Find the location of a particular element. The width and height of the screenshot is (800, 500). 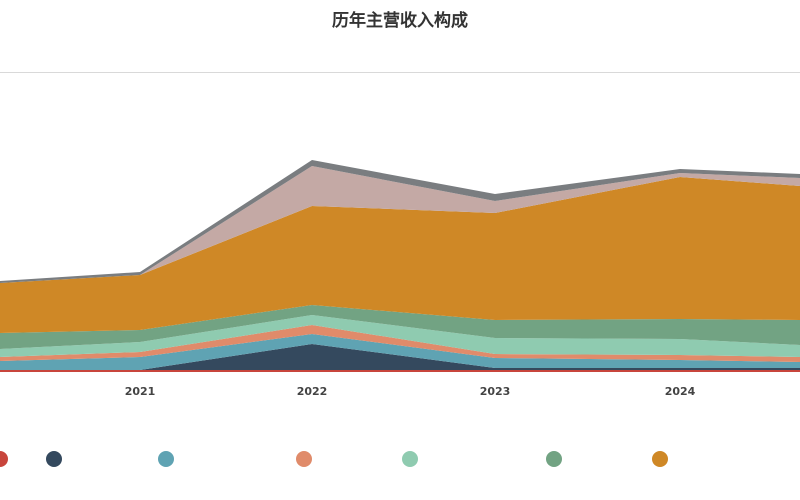

x-tick-label: 2023 is located at coordinates (495, 391).